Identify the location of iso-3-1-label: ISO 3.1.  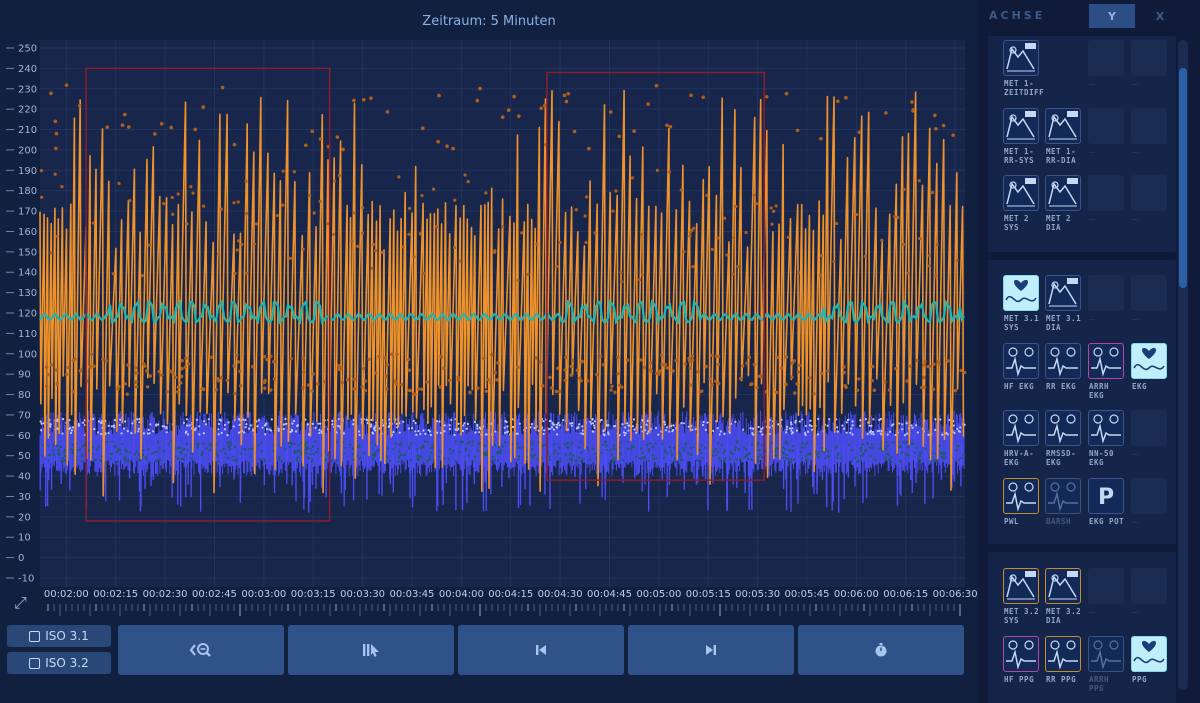
(67, 636).